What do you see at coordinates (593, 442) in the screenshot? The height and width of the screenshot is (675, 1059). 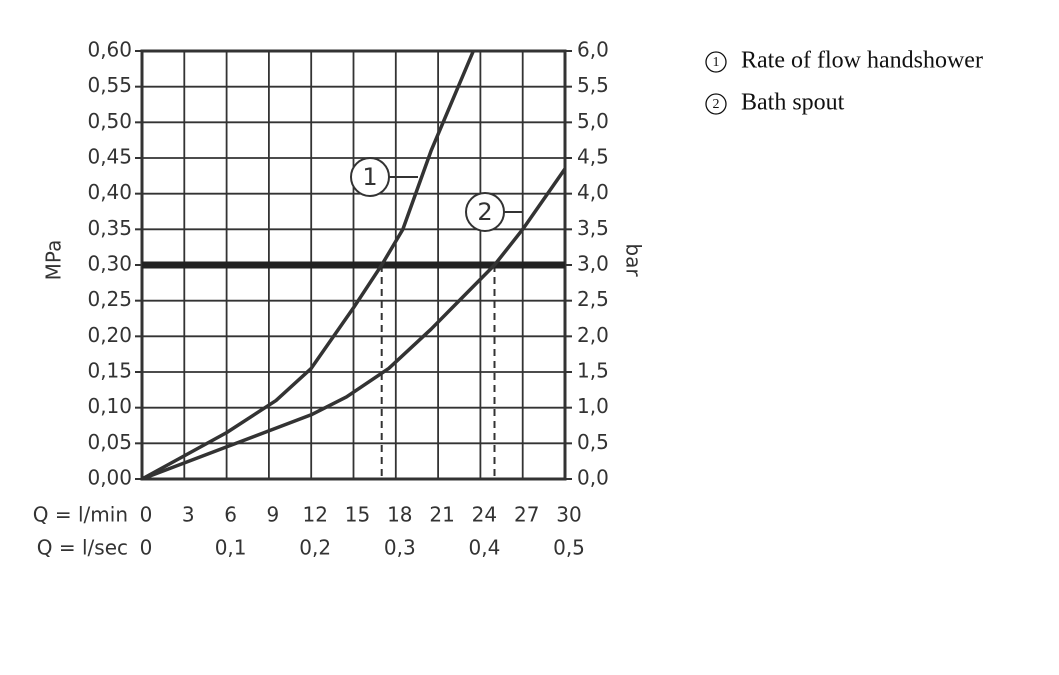 I see `y2-tick-label: 0,5` at bounding box center [593, 442].